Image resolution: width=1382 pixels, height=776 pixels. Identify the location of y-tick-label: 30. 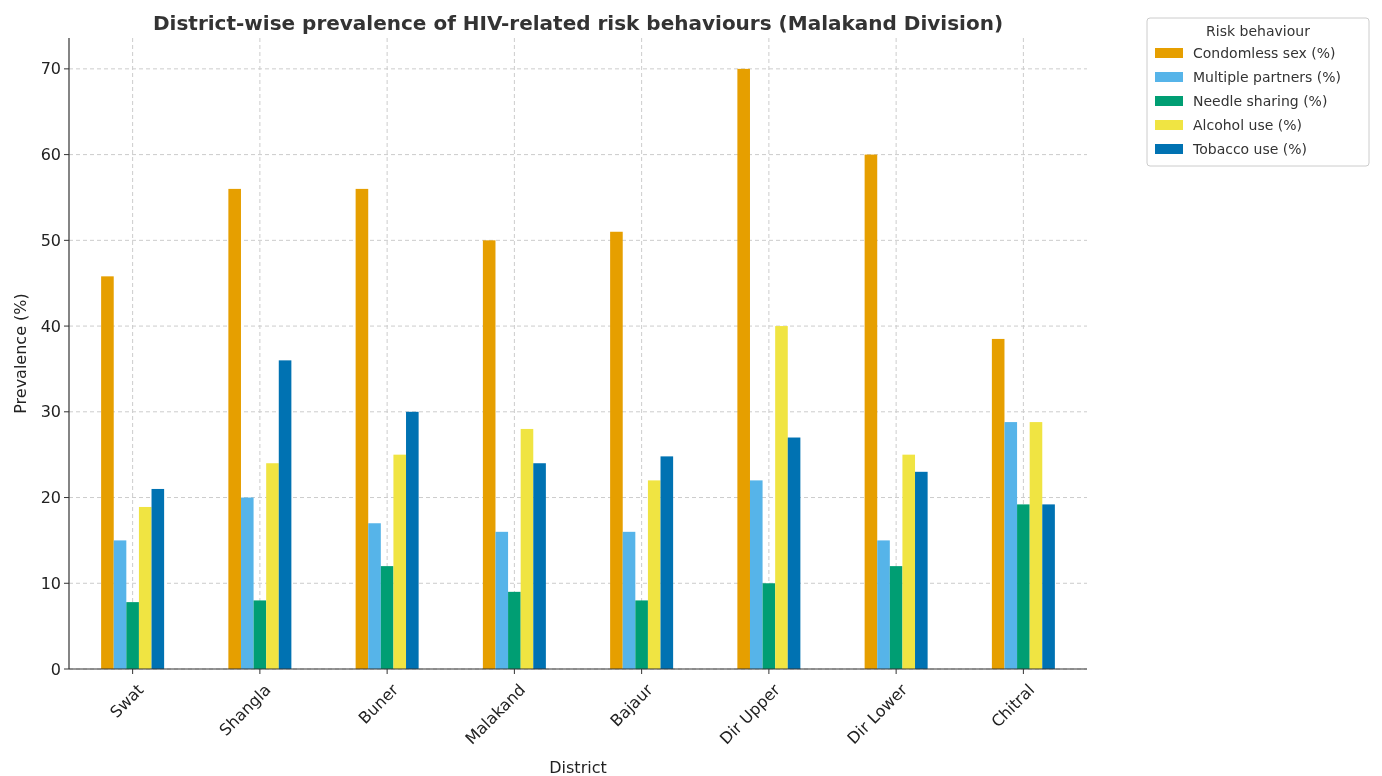
(50, 412).